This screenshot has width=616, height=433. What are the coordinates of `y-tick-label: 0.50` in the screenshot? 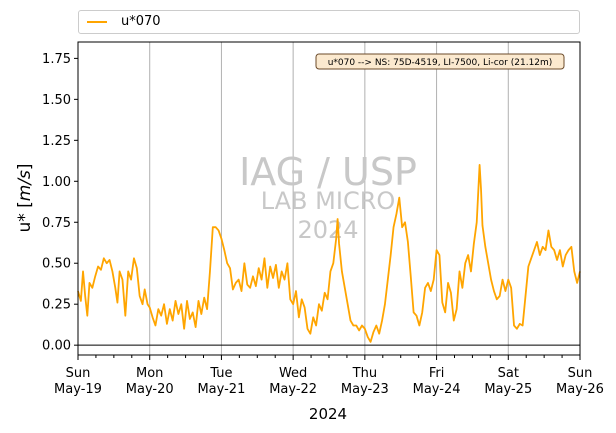 It's located at (56, 264).